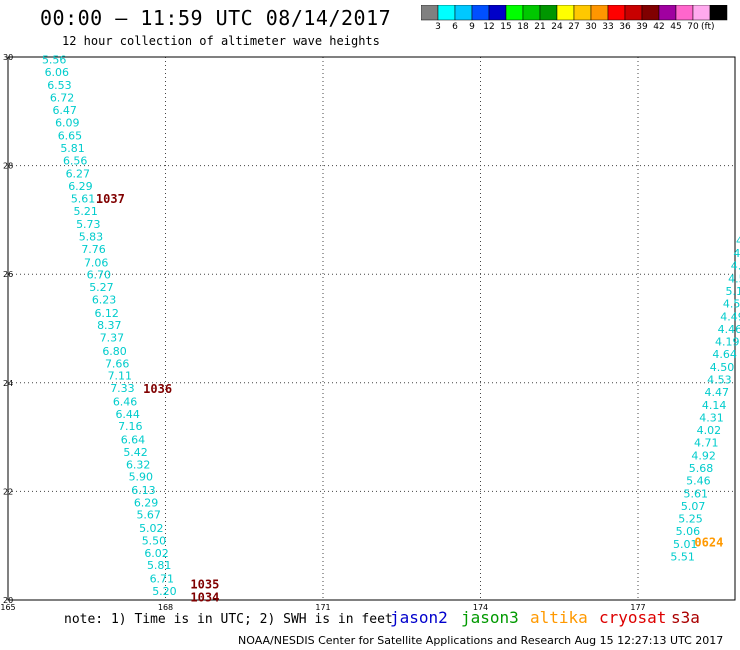 This screenshot has height=650, width=740. What do you see at coordinates (99, 275) in the screenshot?
I see `wave-height-label: 6.70` at bounding box center [99, 275].